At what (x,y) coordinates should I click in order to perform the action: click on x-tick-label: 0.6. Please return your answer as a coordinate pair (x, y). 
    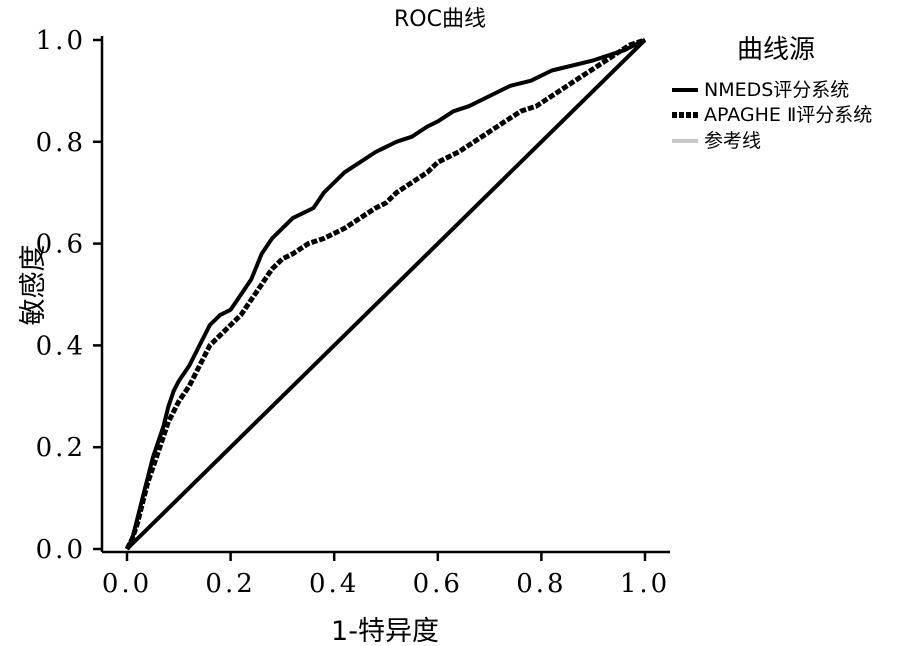
    Looking at the image, I should click on (438, 584).